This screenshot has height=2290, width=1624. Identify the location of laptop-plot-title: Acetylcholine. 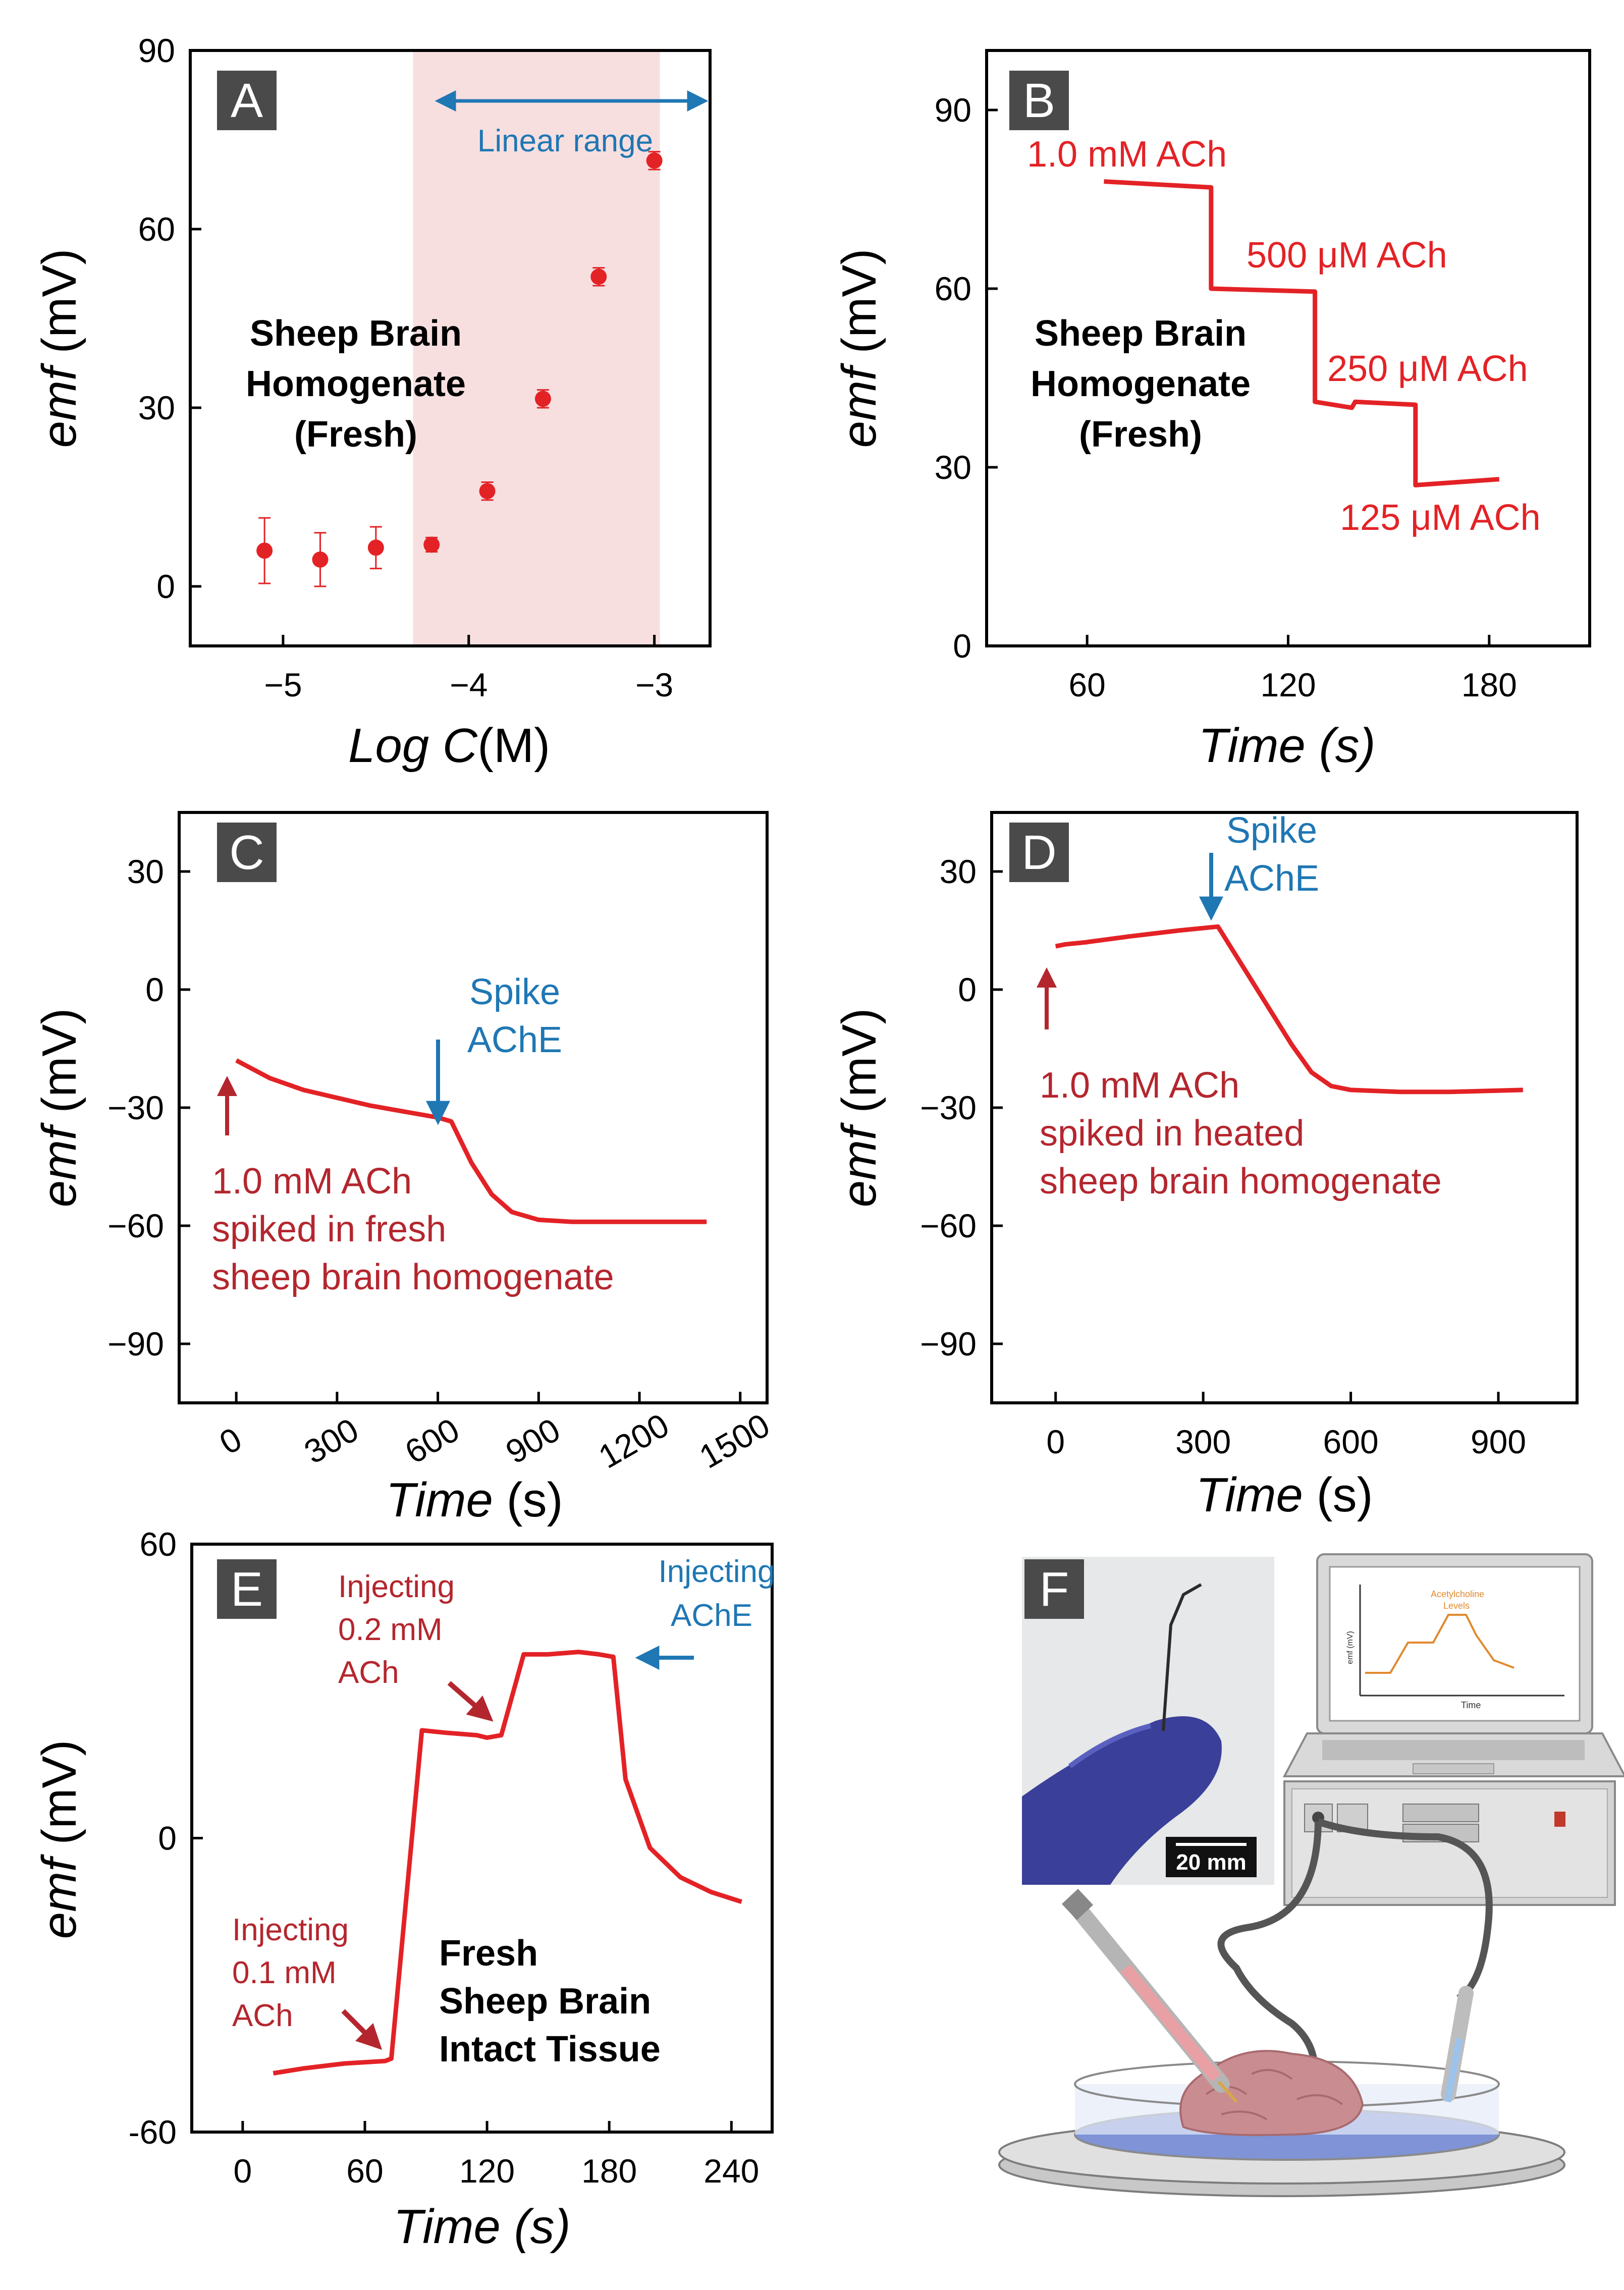
(1457, 1594).